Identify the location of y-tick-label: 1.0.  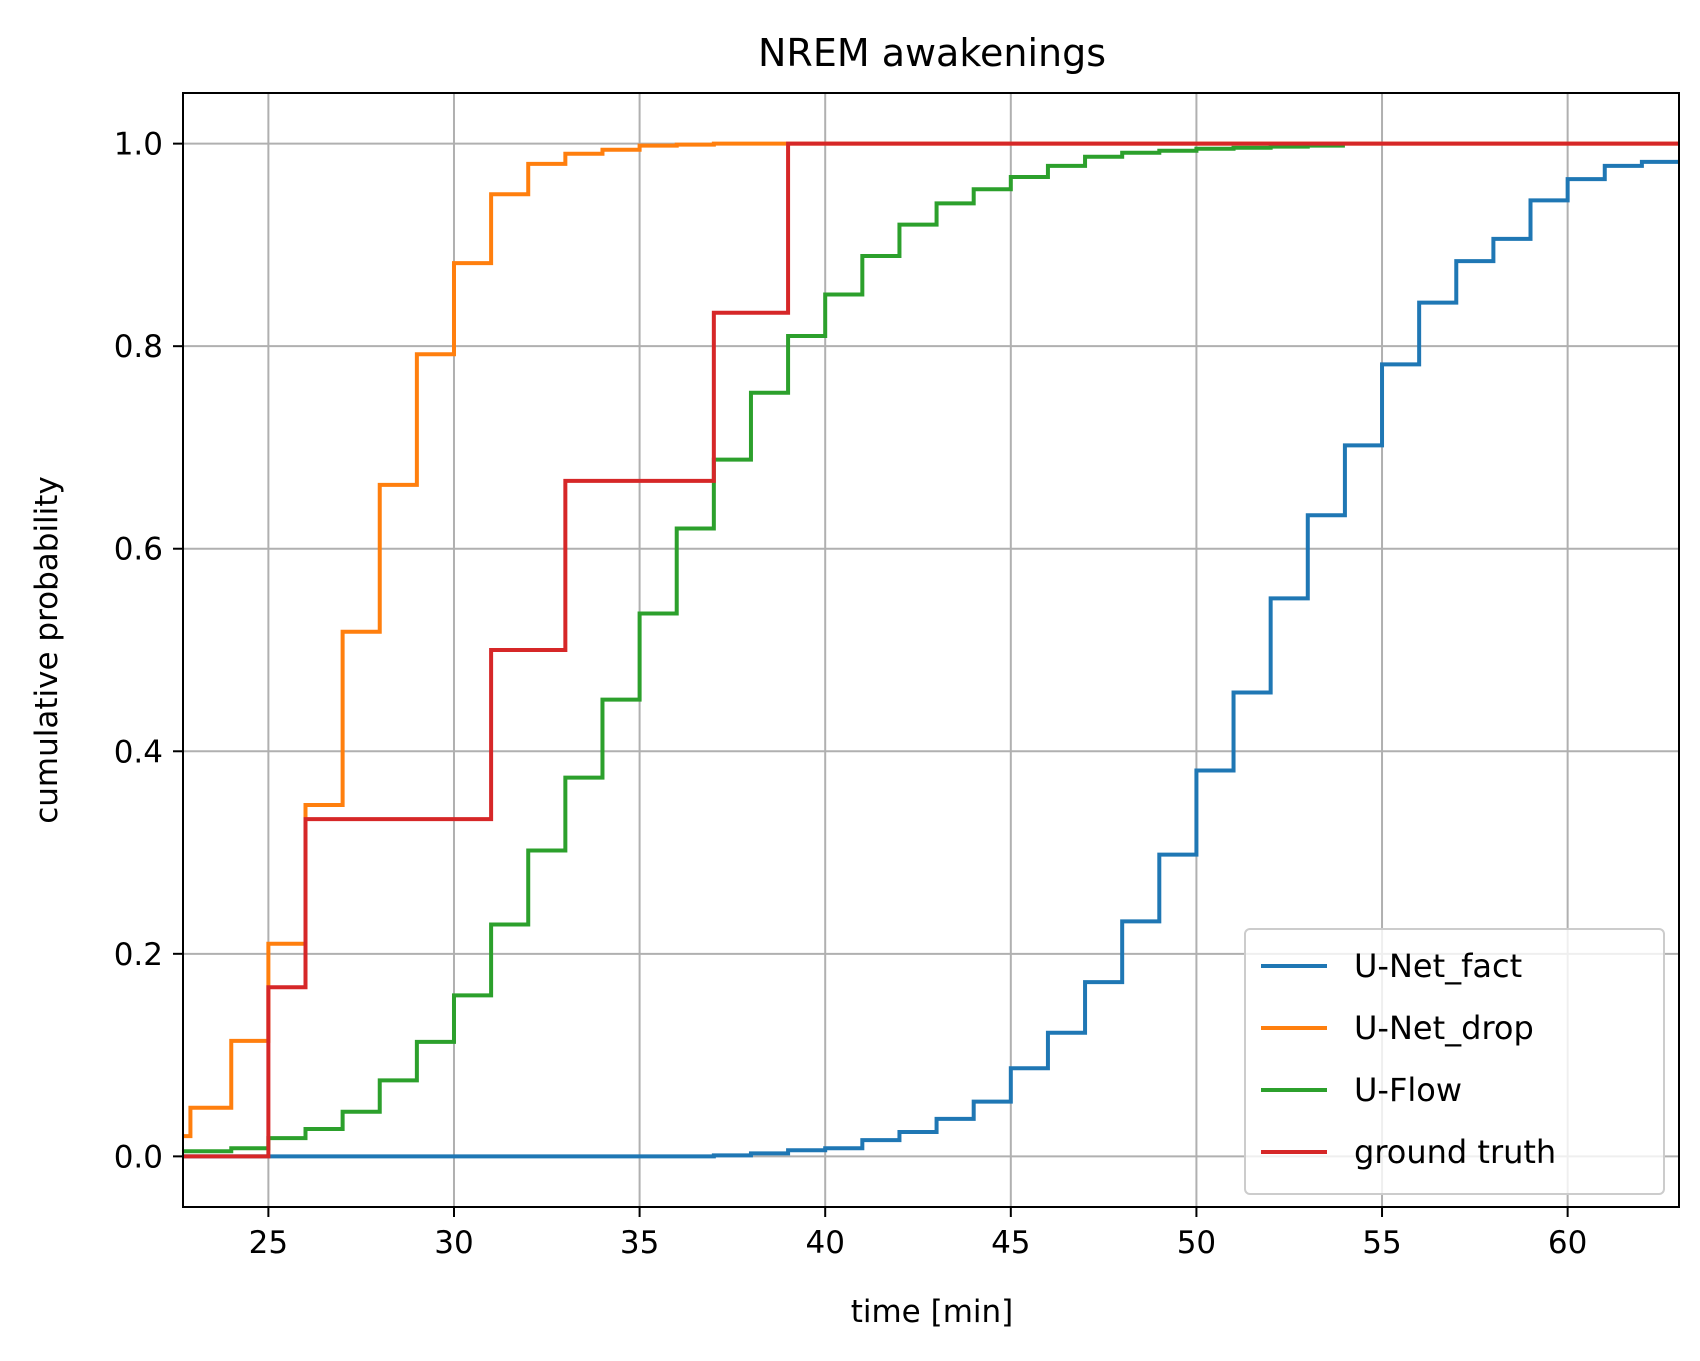
(138, 145).